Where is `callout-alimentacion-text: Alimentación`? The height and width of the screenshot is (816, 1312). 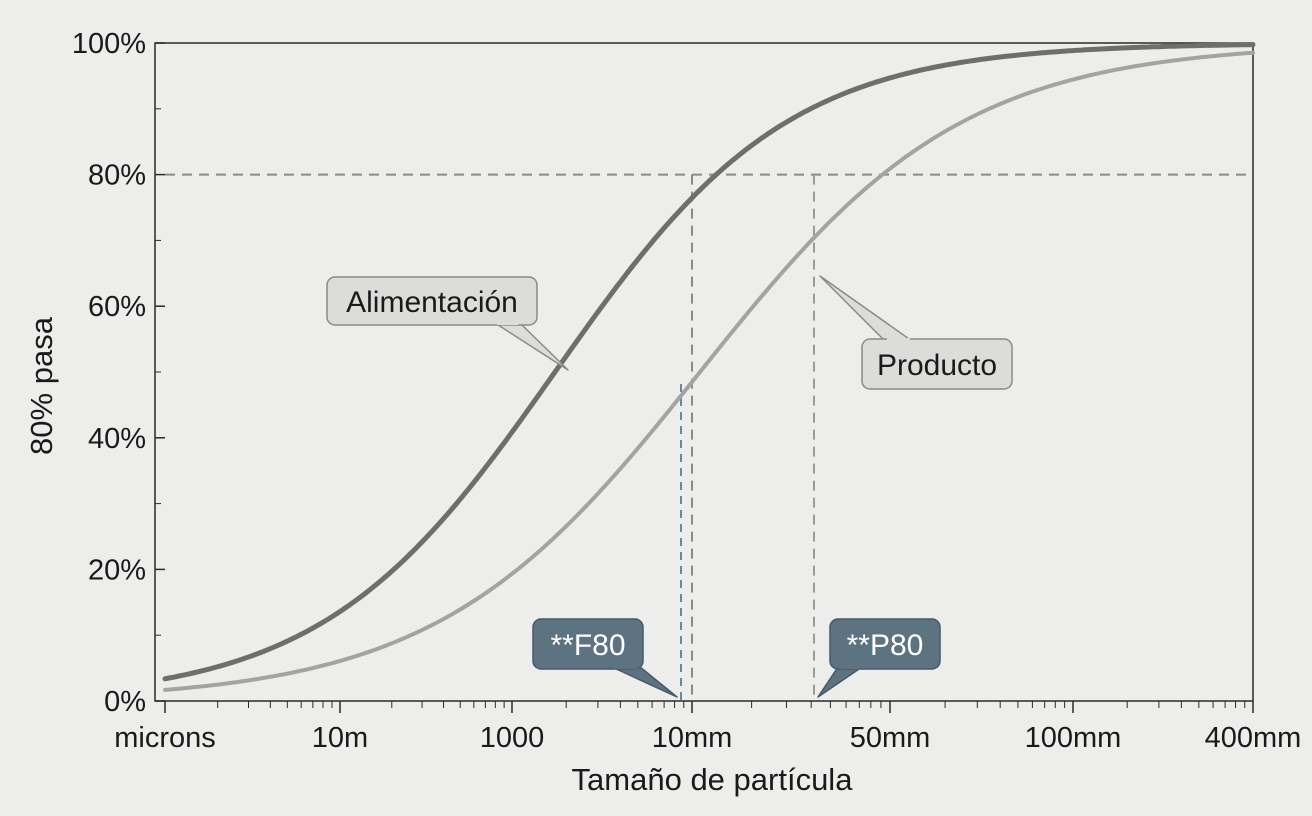
callout-alimentacion-text: Alimentación is located at coordinates (432, 302).